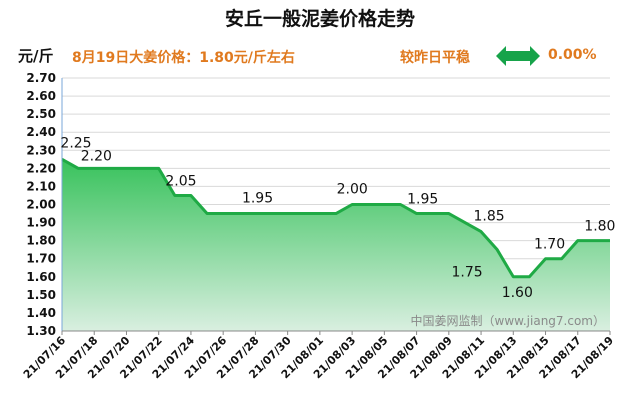 This screenshot has width=640, height=410. What do you see at coordinates (41, 96) in the screenshot?
I see `y-tick-label: 2.60` at bounding box center [41, 96].